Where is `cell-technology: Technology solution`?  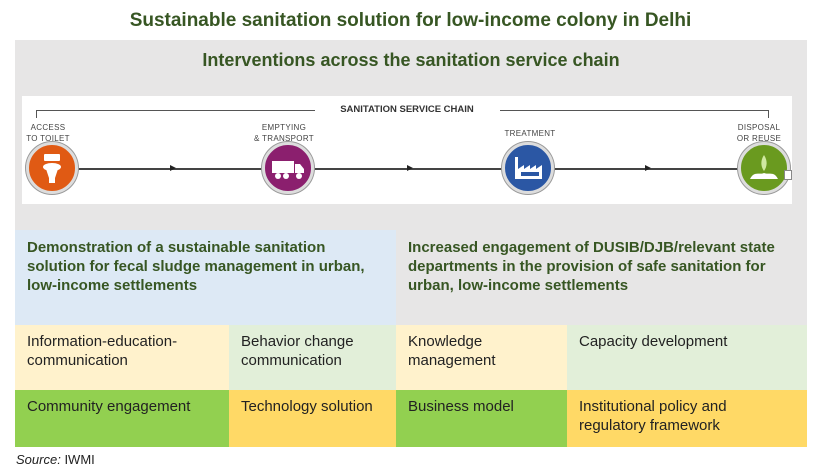 cell-technology: Technology solution is located at coordinates (312, 418).